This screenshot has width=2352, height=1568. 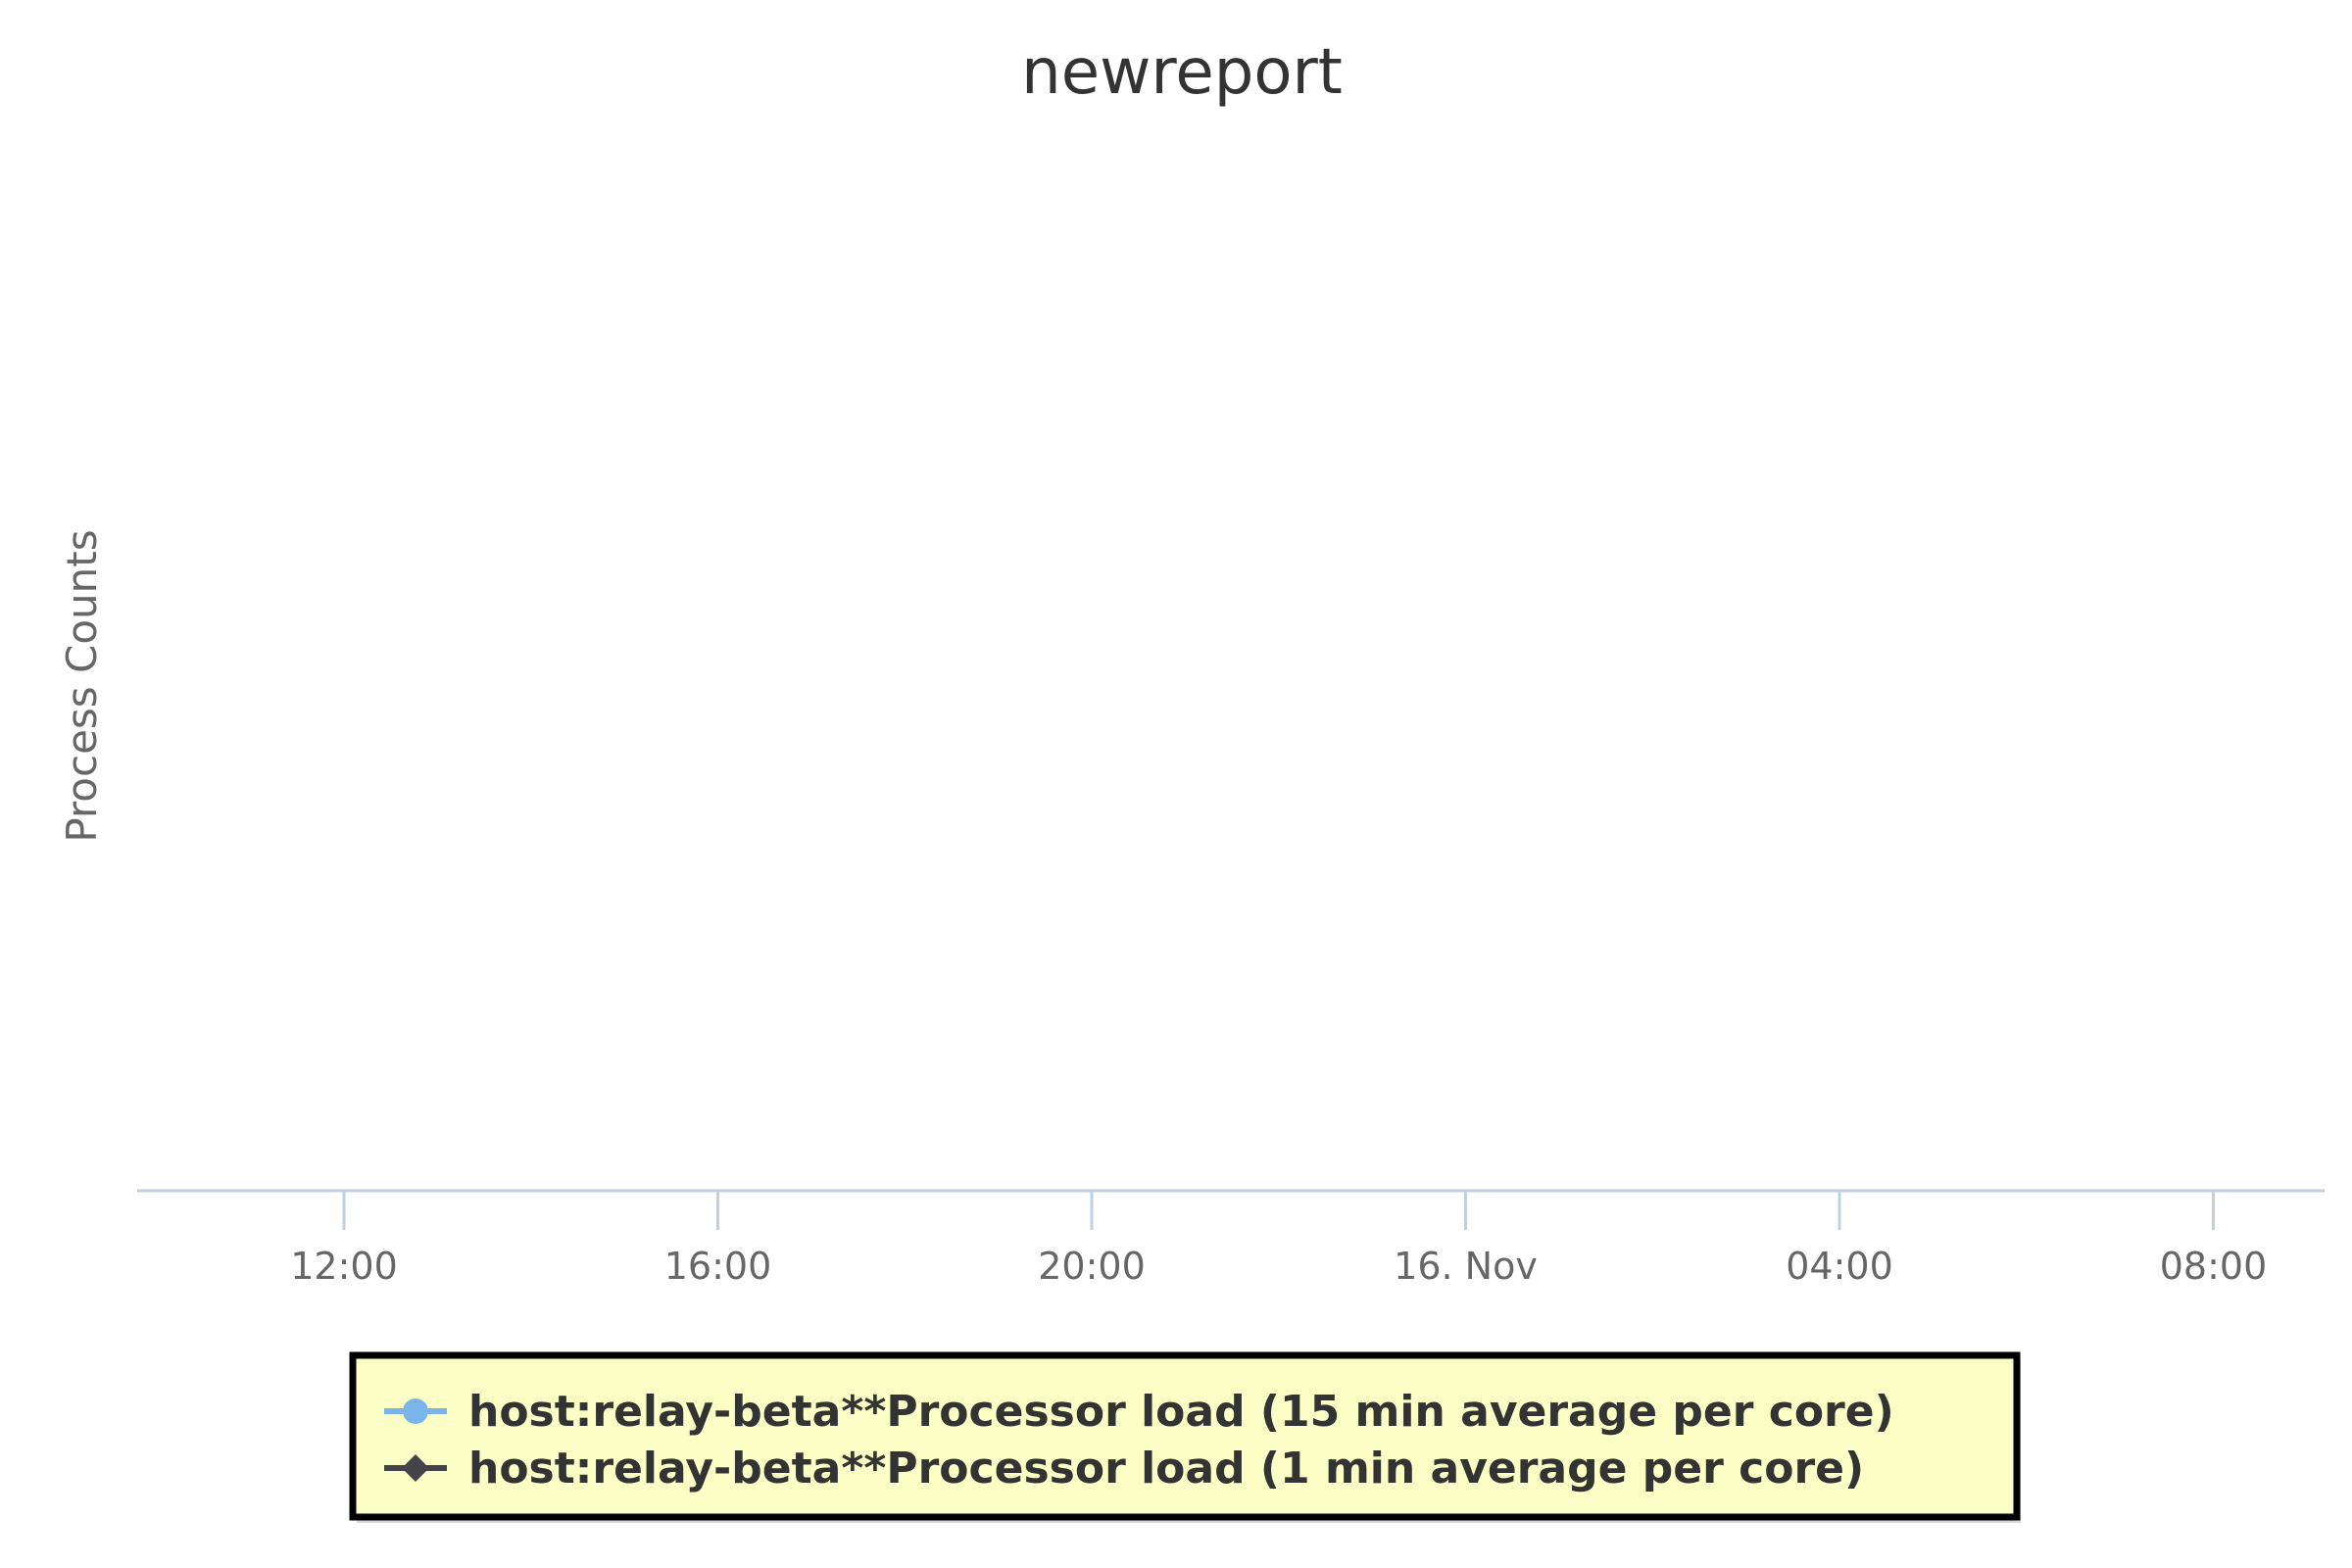 I want to click on circle-icon, so click(x=415, y=1411).